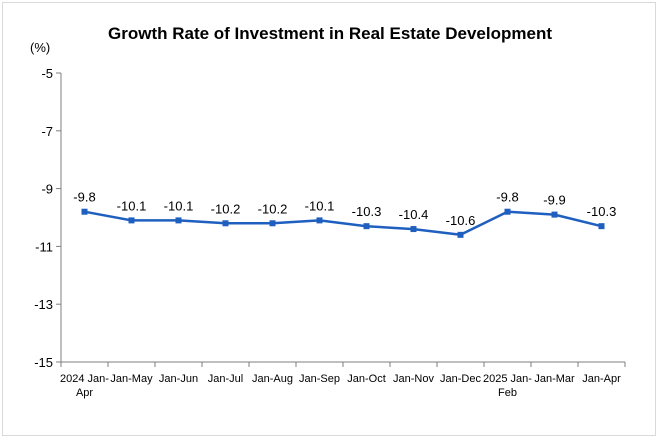 The height and width of the screenshot is (440, 660). Describe the element at coordinates (413, 379) in the screenshot. I see `x-tick-label: Jan-Nov` at that location.